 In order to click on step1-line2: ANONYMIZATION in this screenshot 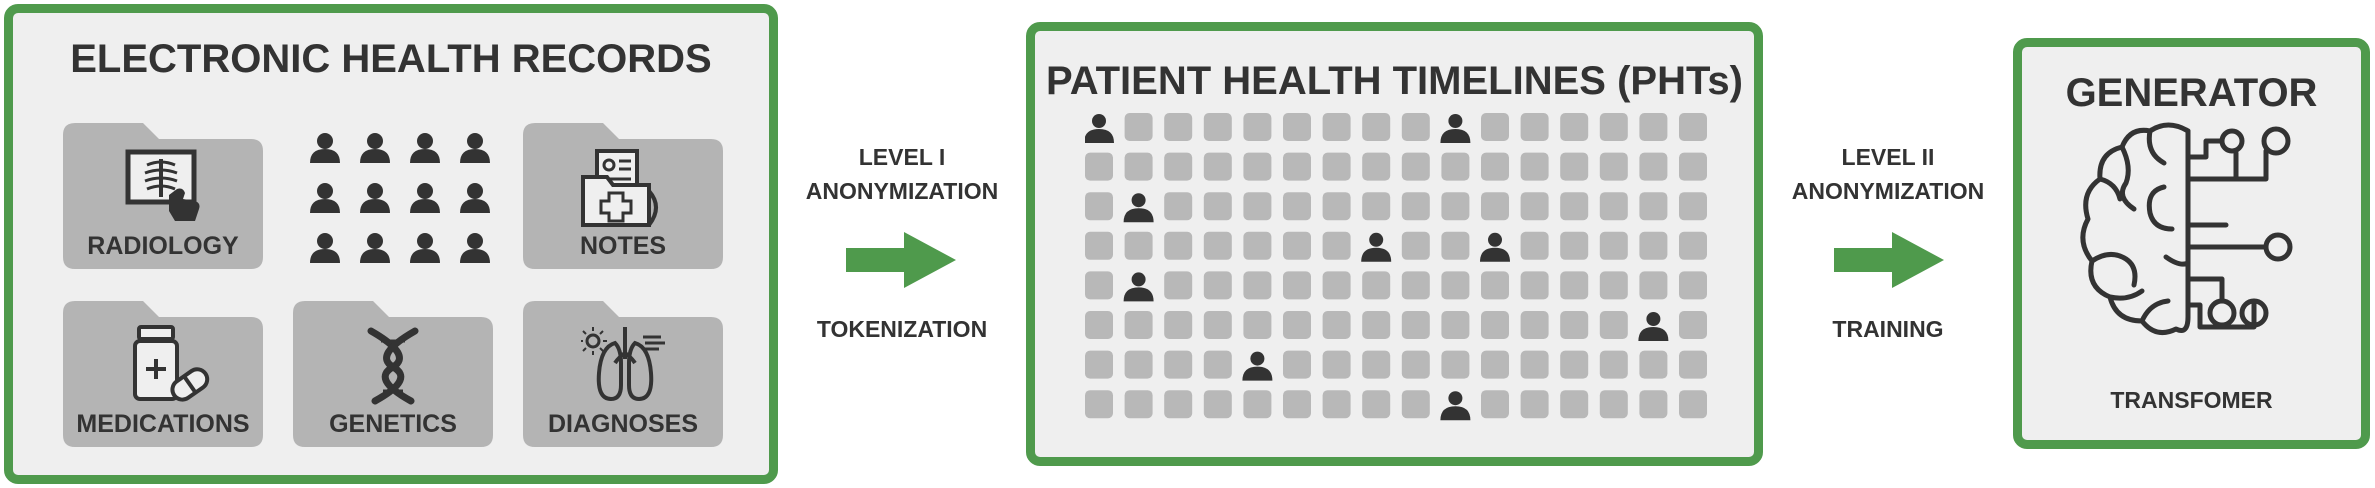, I will do `click(902, 191)`.